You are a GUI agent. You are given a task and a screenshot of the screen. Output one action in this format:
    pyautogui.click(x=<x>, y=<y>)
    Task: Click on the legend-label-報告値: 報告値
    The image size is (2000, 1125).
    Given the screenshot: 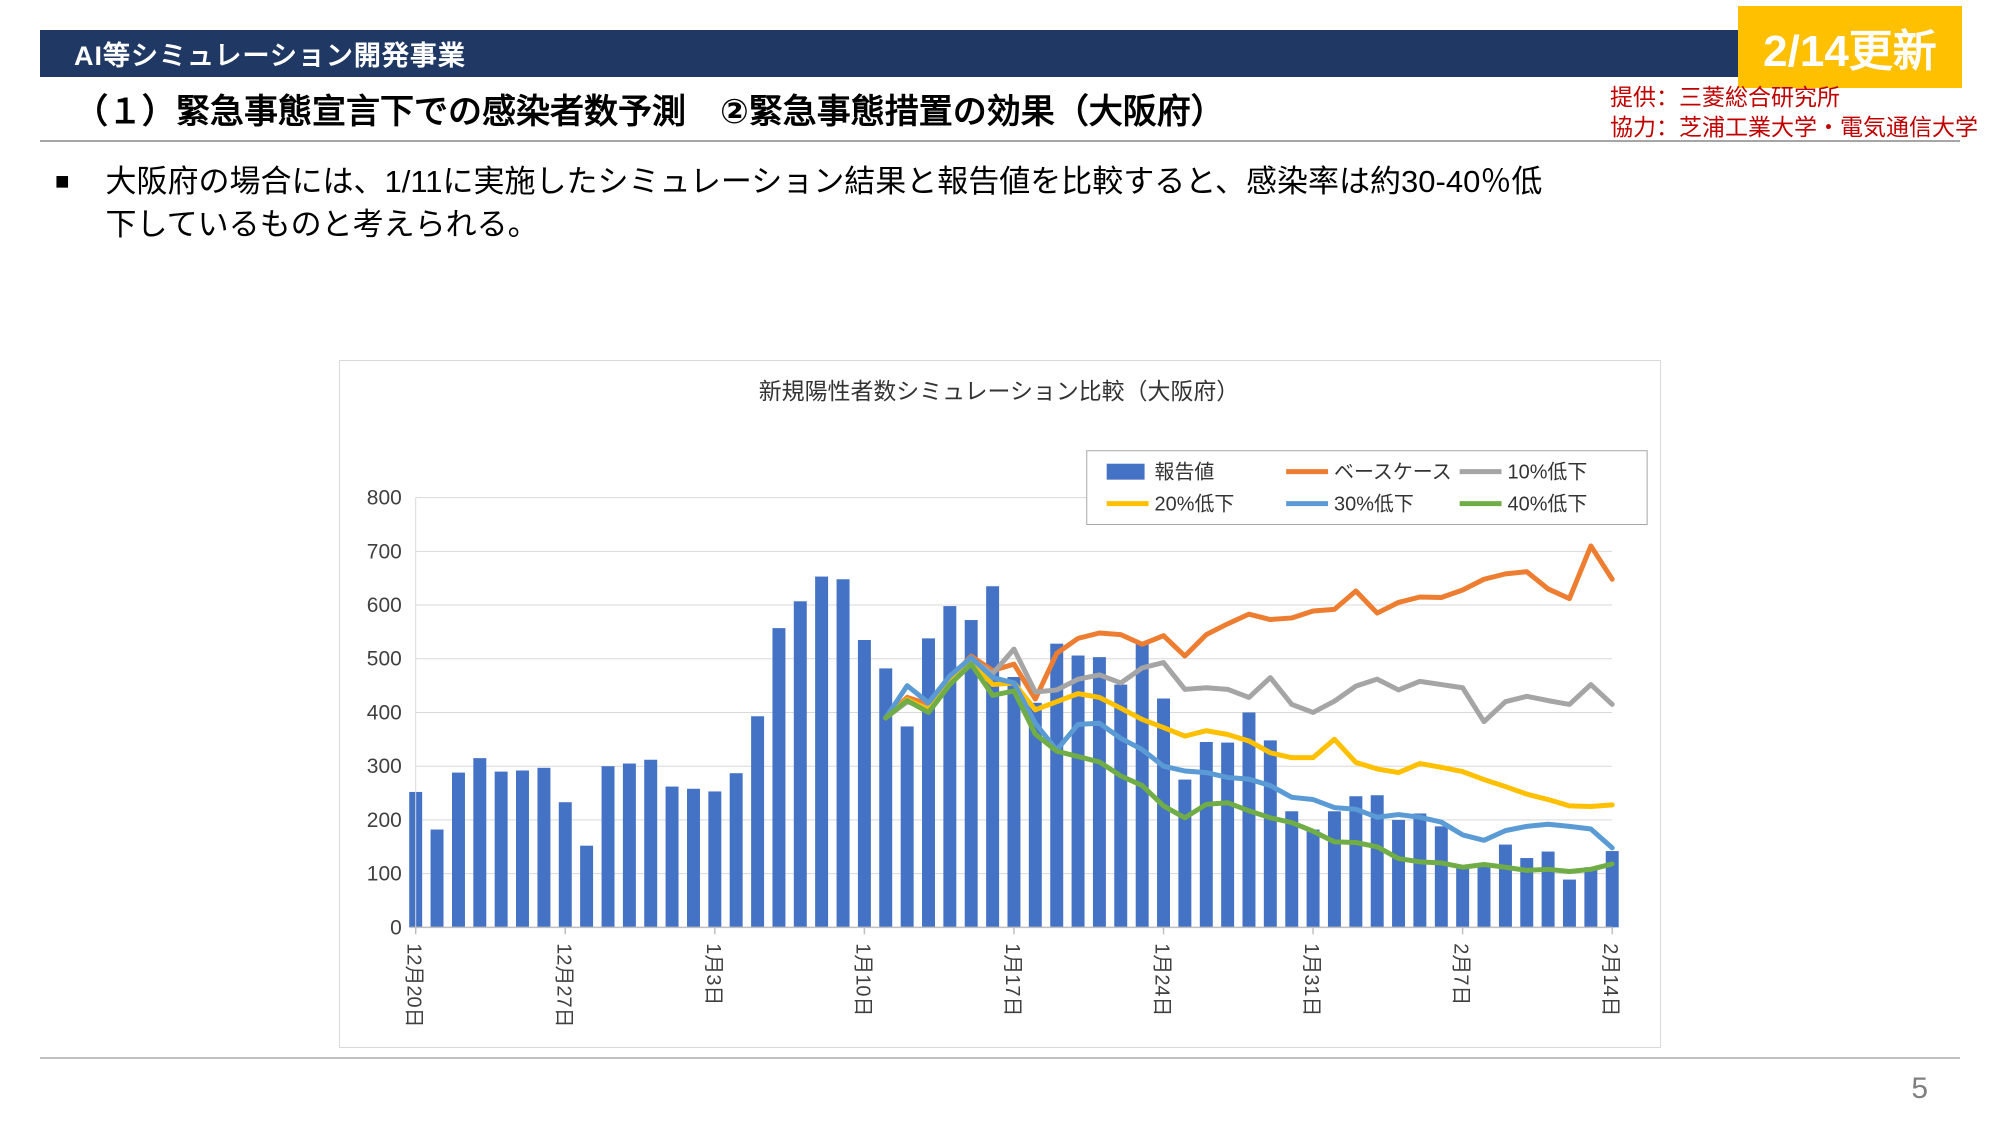 What is the action you would take?
    pyautogui.click(x=1185, y=472)
    